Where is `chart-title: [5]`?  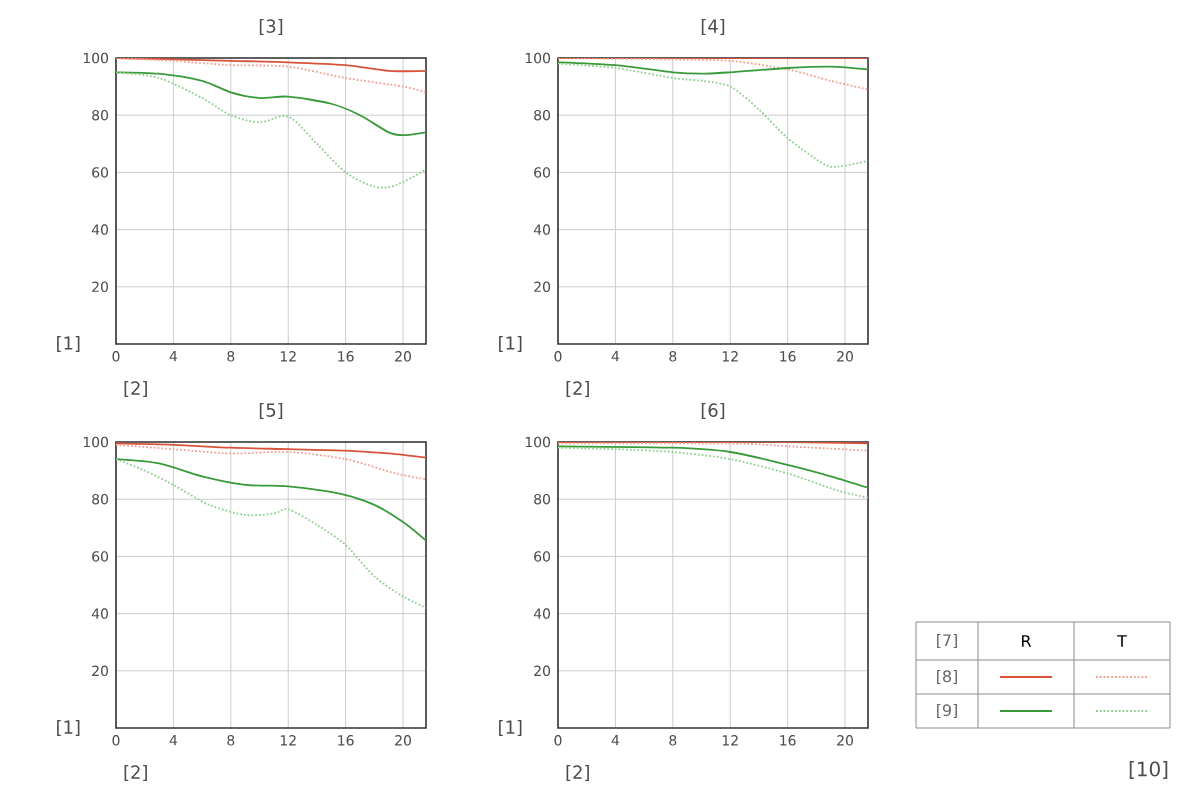 chart-title: [5] is located at coordinates (271, 411).